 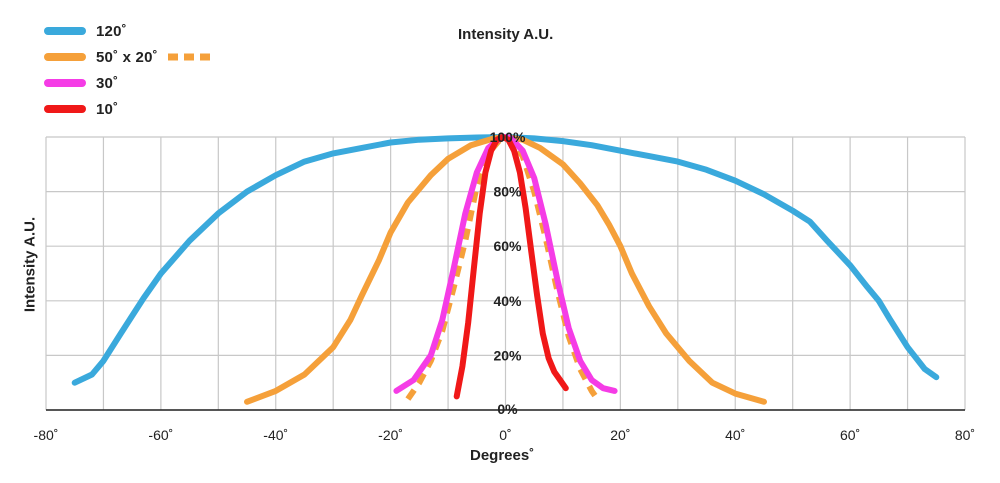 What do you see at coordinates (507, 192) in the screenshot?
I see `y-tick-label: 80%` at bounding box center [507, 192].